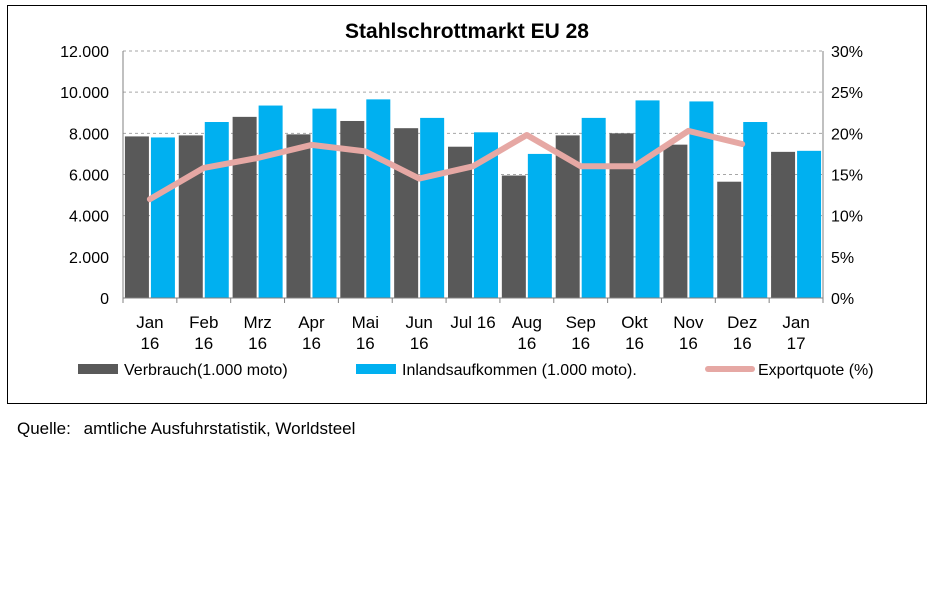 The width and height of the screenshot is (941, 614). What do you see at coordinates (847, 217) in the screenshot?
I see `y-right-tick-label: 10%` at bounding box center [847, 217].